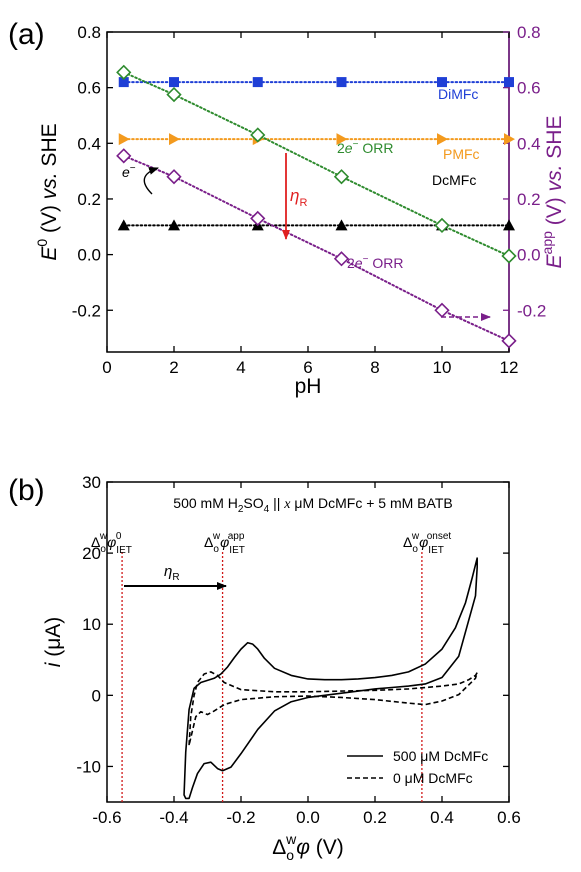 This screenshot has height=872, width=581. Describe the element at coordinates (240, 817) in the screenshot. I see `panel-b-xtick-label: -0.2` at that location.